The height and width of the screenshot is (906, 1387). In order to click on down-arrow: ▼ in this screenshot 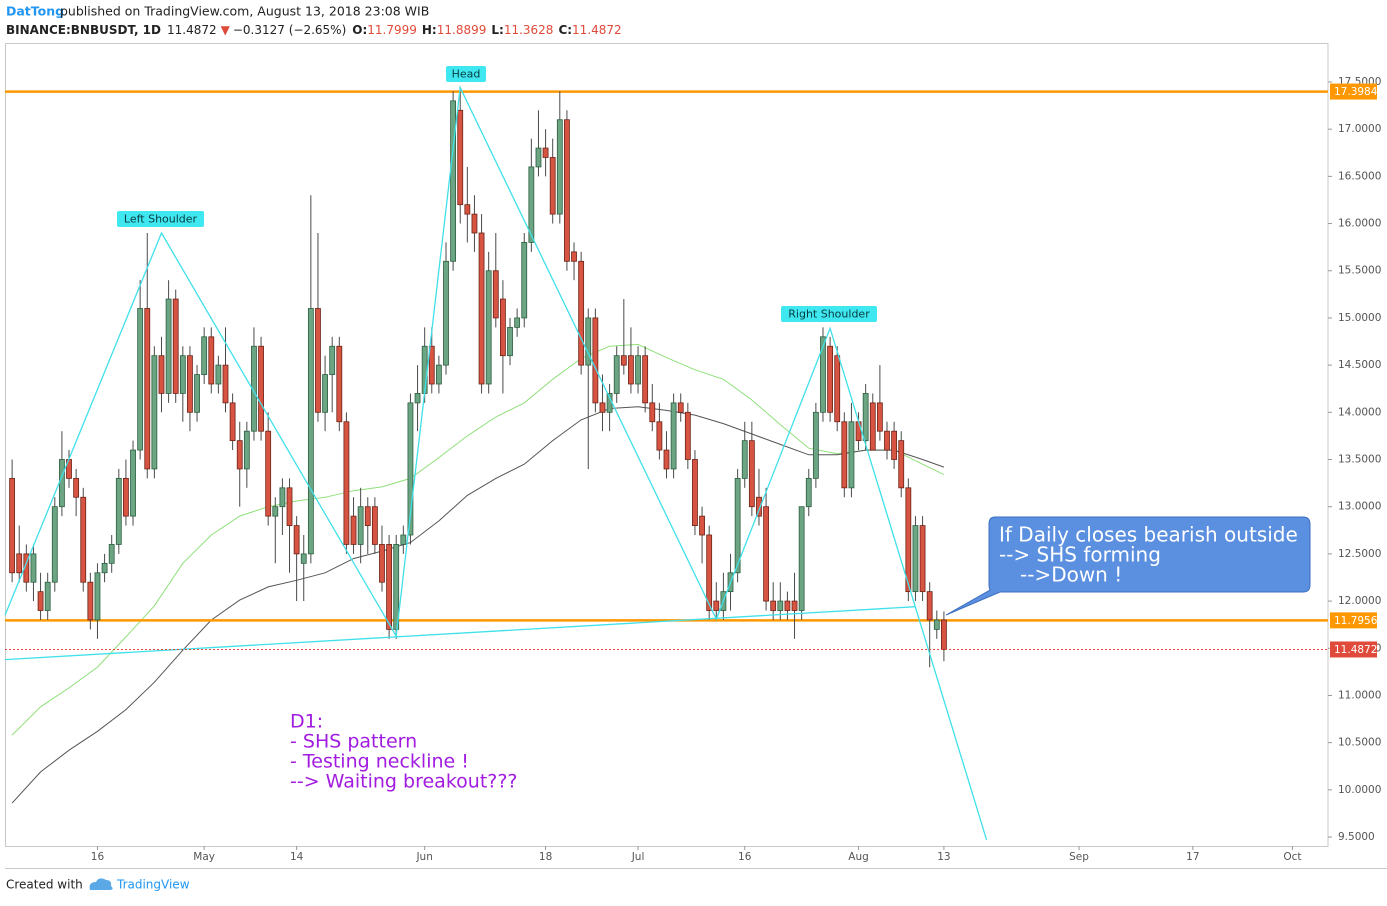, I will do `click(226, 30)`.